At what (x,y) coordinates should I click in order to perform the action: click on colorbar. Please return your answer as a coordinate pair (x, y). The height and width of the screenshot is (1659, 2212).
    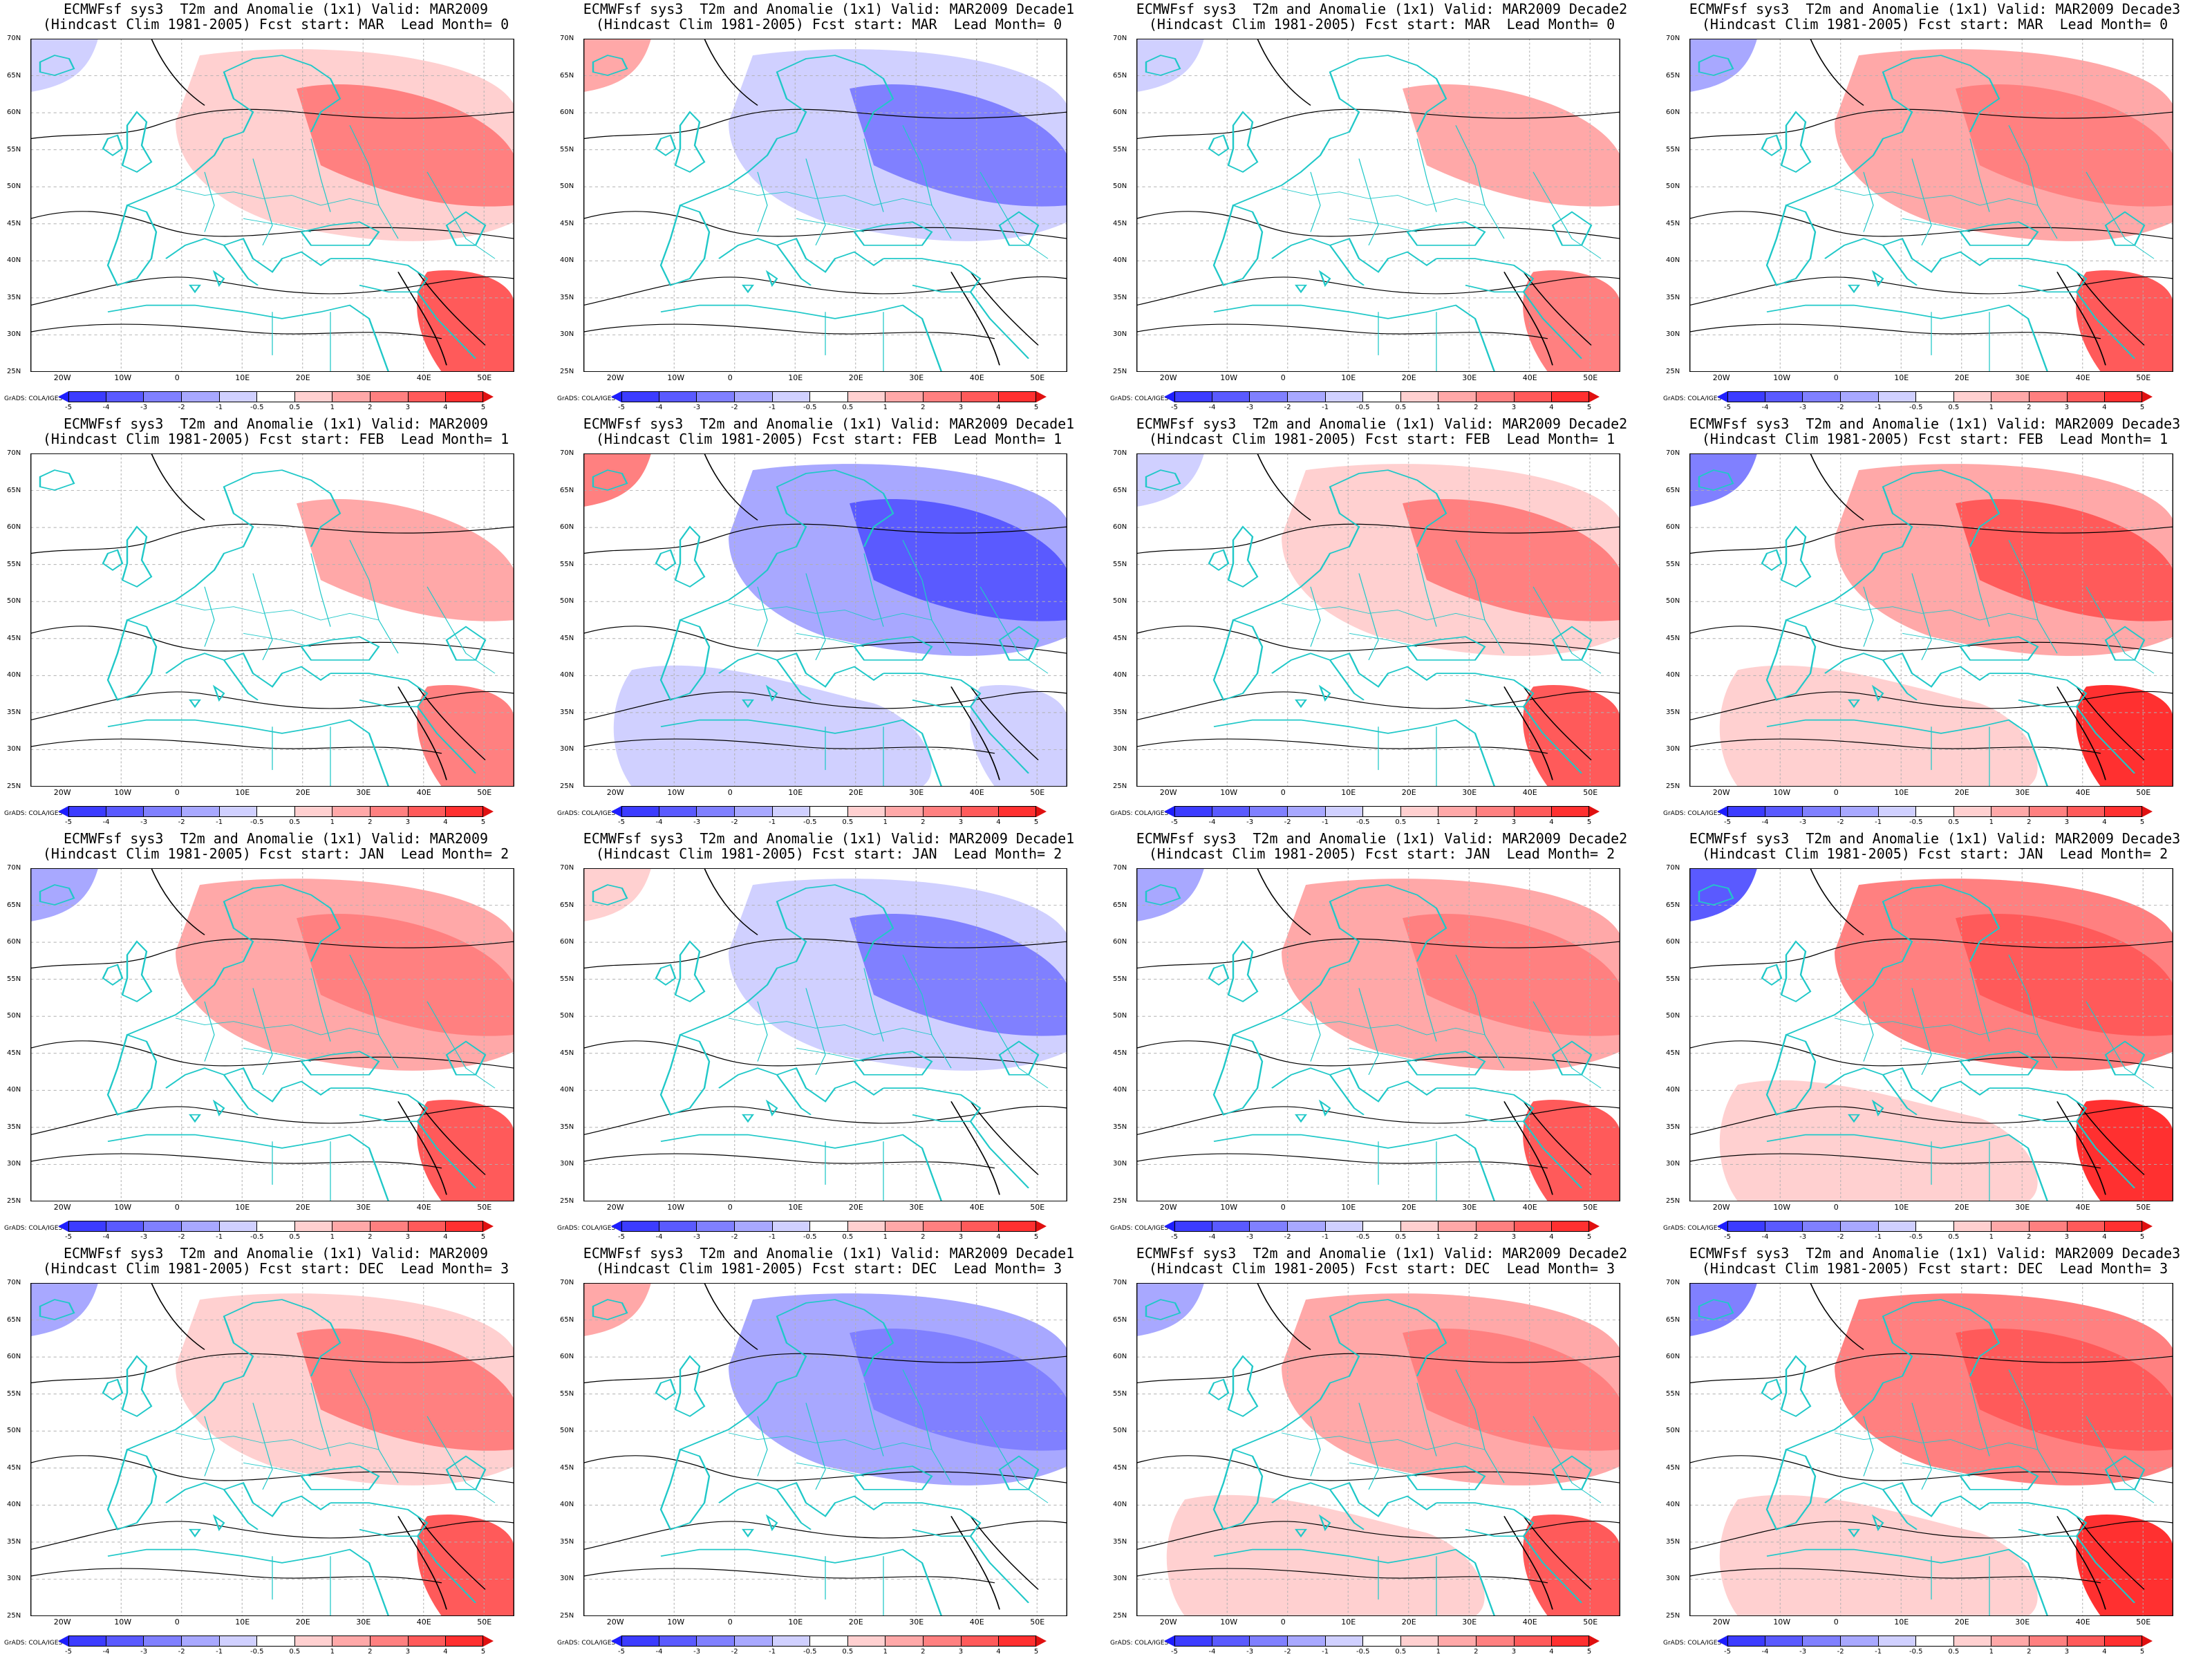
    Looking at the image, I should click on (1935, 1227).